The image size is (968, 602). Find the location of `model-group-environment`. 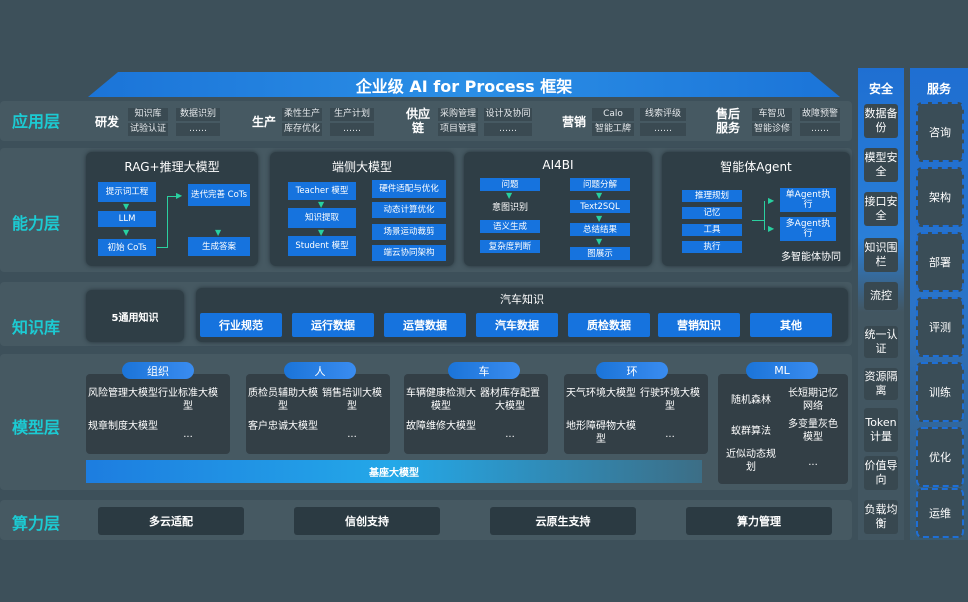

model-group-environment is located at coordinates (636, 414).